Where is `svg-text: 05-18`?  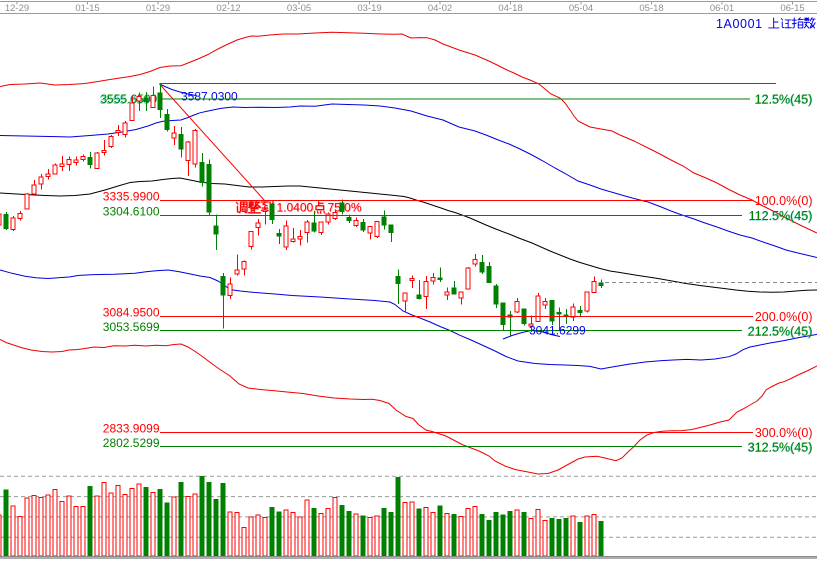 svg-text: 05-18 is located at coordinates (651, 8).